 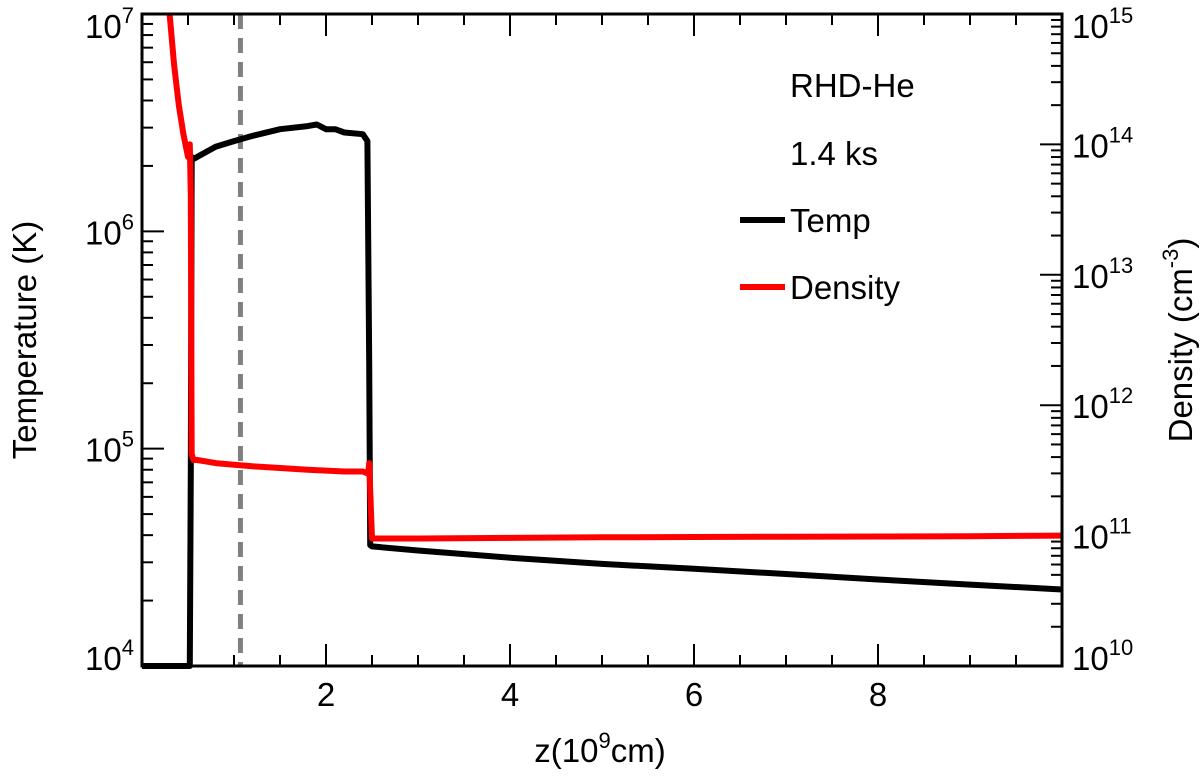 What do you see at coordinates (1102, 274) in the screenshot?
I see `y-right-tick-label: 1013` at bounding box center [1102, 274].